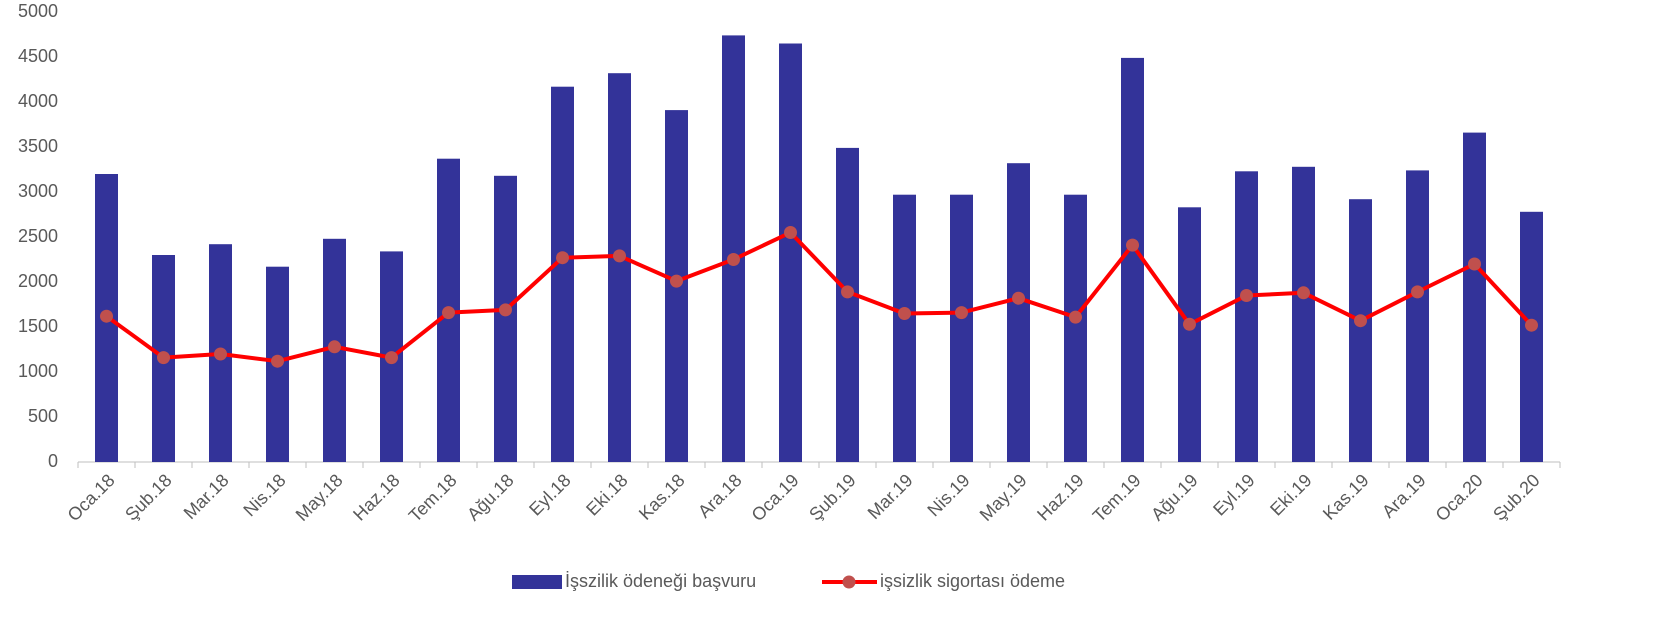  Describe the element at coordinates (1174, 497) in the screenshot. I see `x-tick-label: Ağu.19` at that location.